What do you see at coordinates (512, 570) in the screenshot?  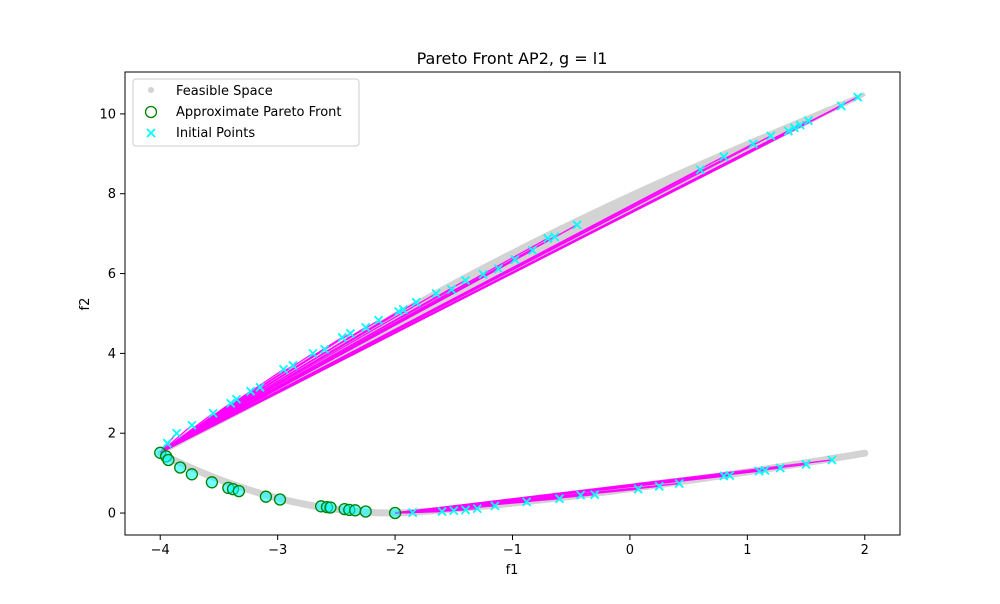 I see `x-axis-label: f1` at bounding box center [512, 570].